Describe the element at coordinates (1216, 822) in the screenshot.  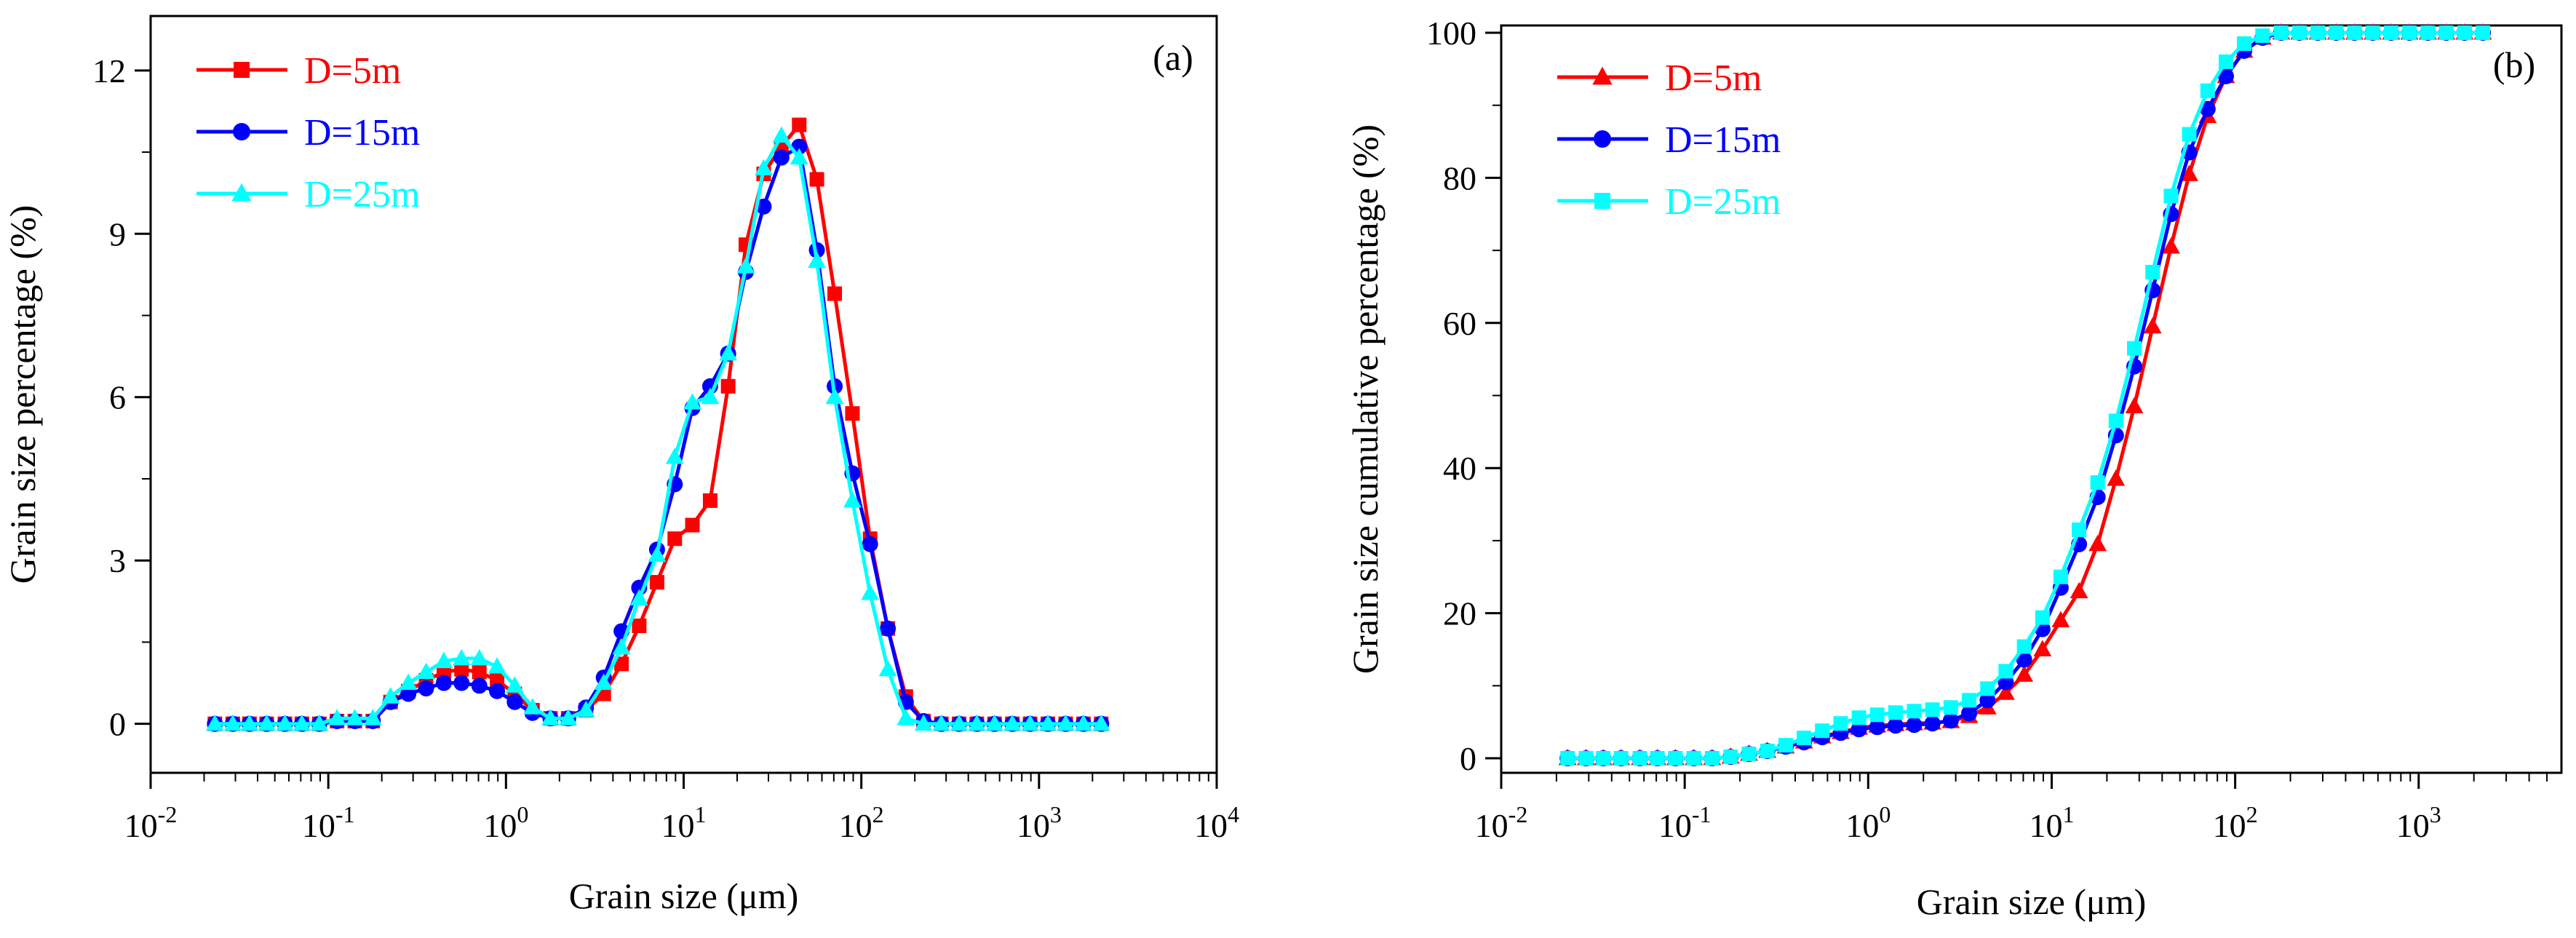
I see `x-tick-label: 10⁴` at that location.